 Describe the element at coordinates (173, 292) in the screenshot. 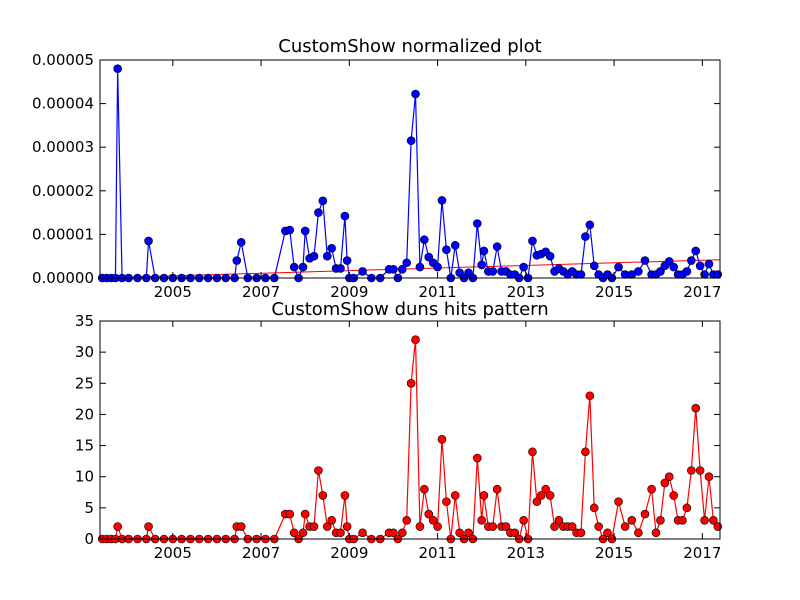

I see `x-tick-label: 2005` at that location.